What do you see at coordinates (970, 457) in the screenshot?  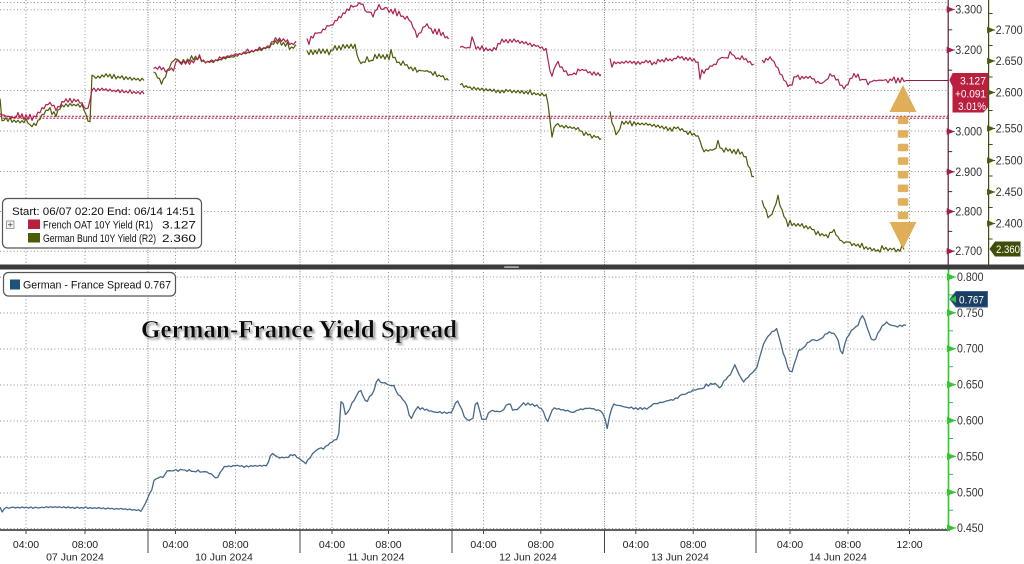 I see `svg-text: 0.550` at bounding box center [970, 457].